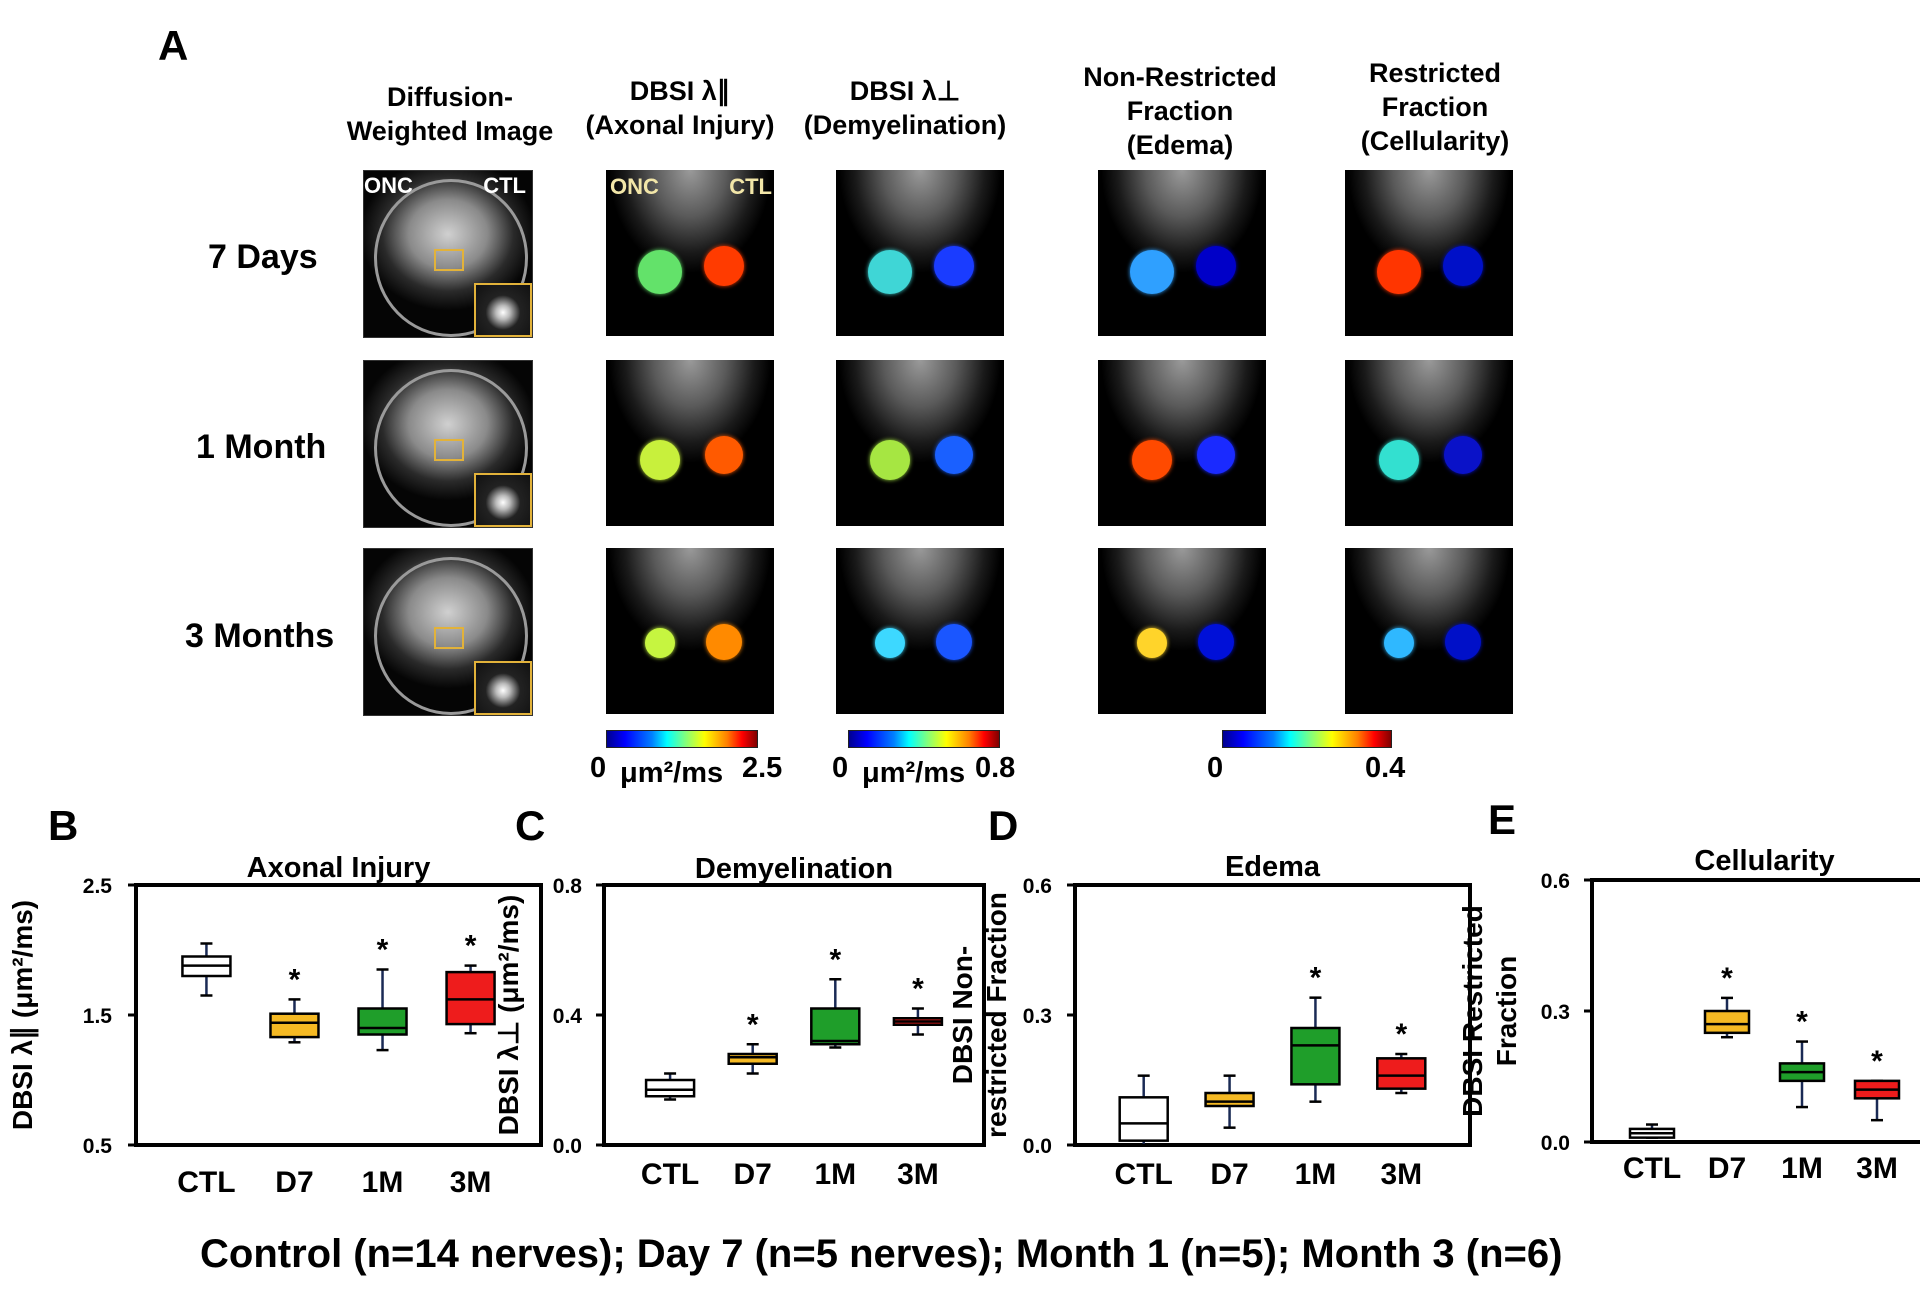 The height and width of the screenshot is (1293, 1920). Describe the element at coordinates (339, 868) in the screenshot. I see `chart-title: Axonal Injury` at that location.